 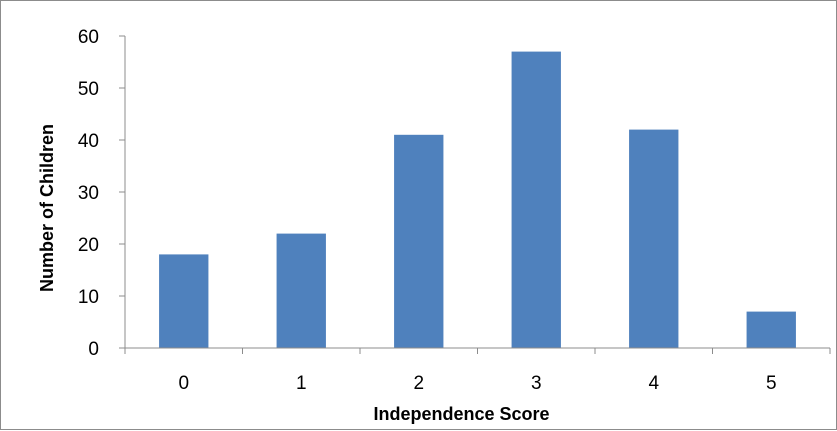 What do you see at coordinates (536, 383) in the screenshot?
I see `x-tick-label: 3` at bounding box center [536, 383].